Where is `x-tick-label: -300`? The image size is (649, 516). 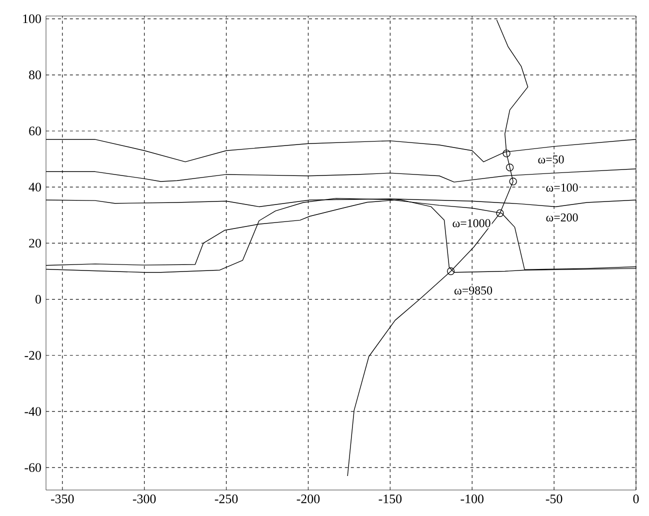 x-tick-label: -300 is located at coordinates (144, 499).